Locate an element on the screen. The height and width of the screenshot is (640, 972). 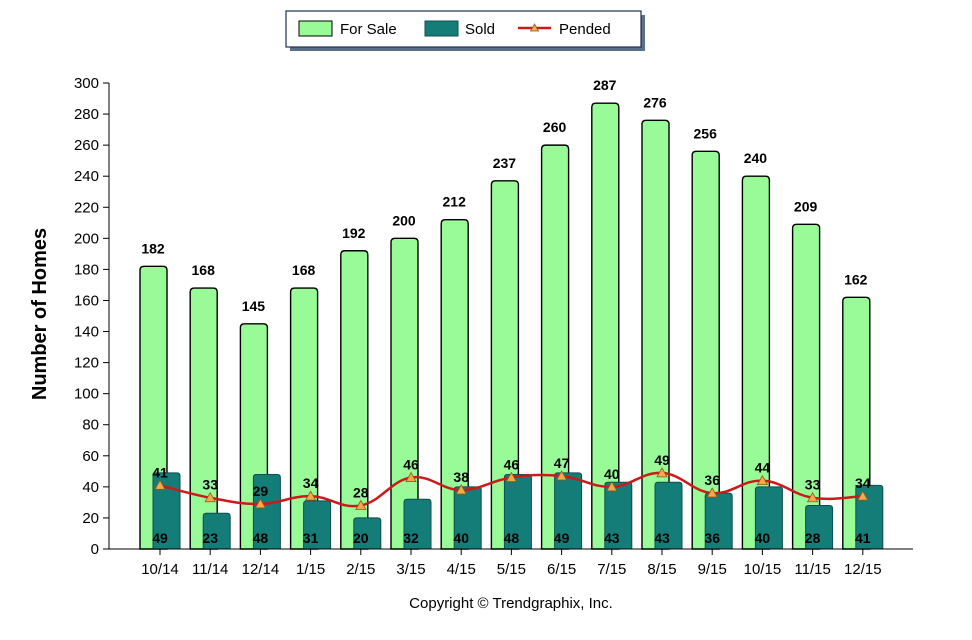
x-tick-label: 5/15 is located at coordinates (511, 569).